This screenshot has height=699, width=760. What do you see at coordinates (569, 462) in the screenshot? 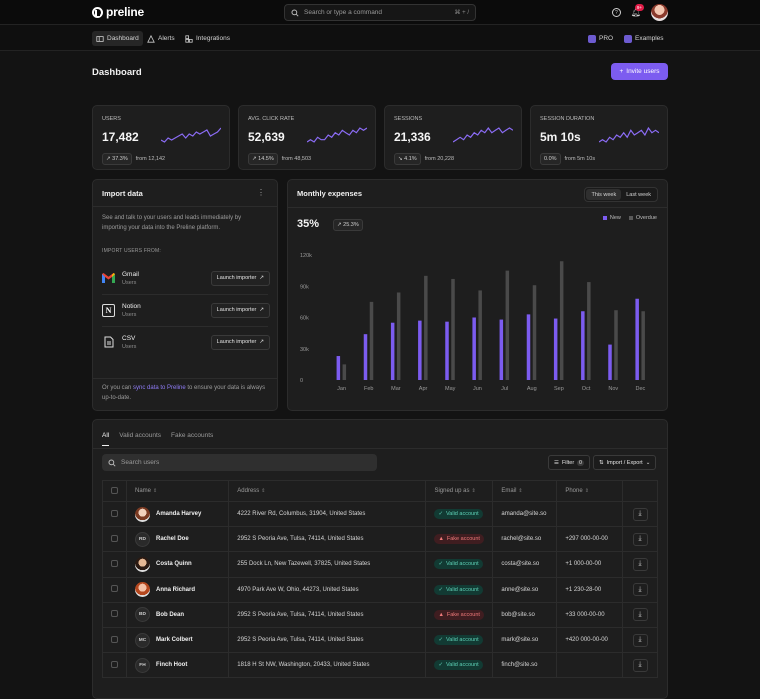
I see `filter-button: ☰ Filter 0` at bounding box center [569, 462].